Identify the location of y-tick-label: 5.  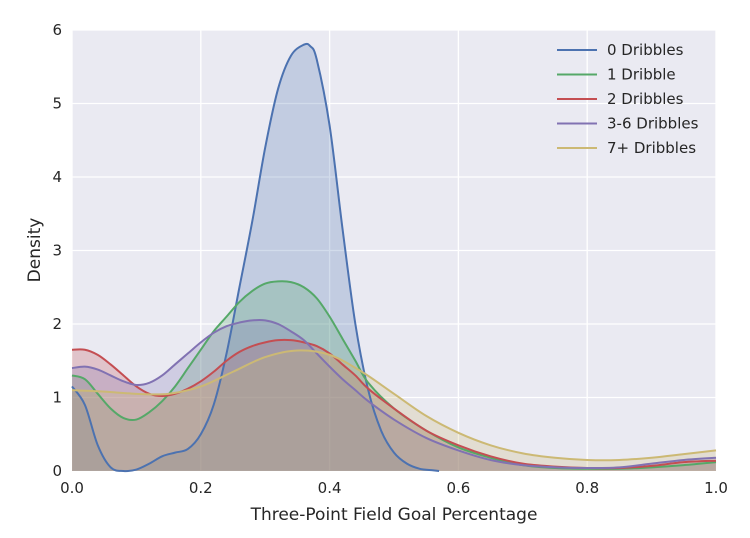
(57, 104).